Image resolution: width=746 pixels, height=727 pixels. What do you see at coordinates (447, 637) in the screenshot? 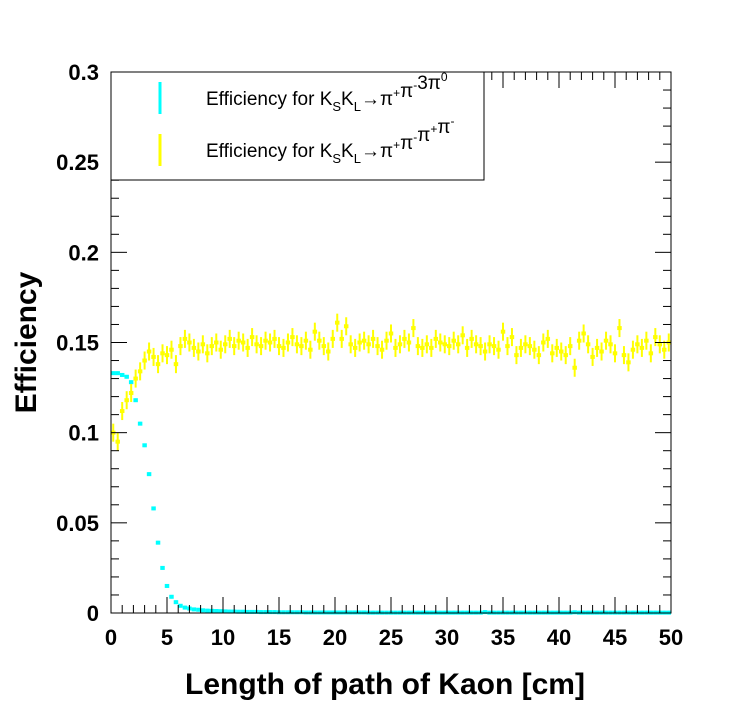
I see `x-tick-label: 30` at bounding box center [447, 637].